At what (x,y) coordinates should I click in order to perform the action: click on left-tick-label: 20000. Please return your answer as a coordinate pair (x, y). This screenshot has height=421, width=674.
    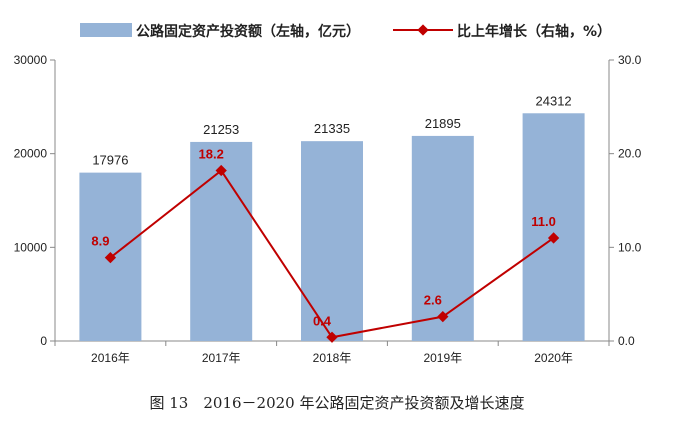
    Looking at the image, I should click on (31, 154).